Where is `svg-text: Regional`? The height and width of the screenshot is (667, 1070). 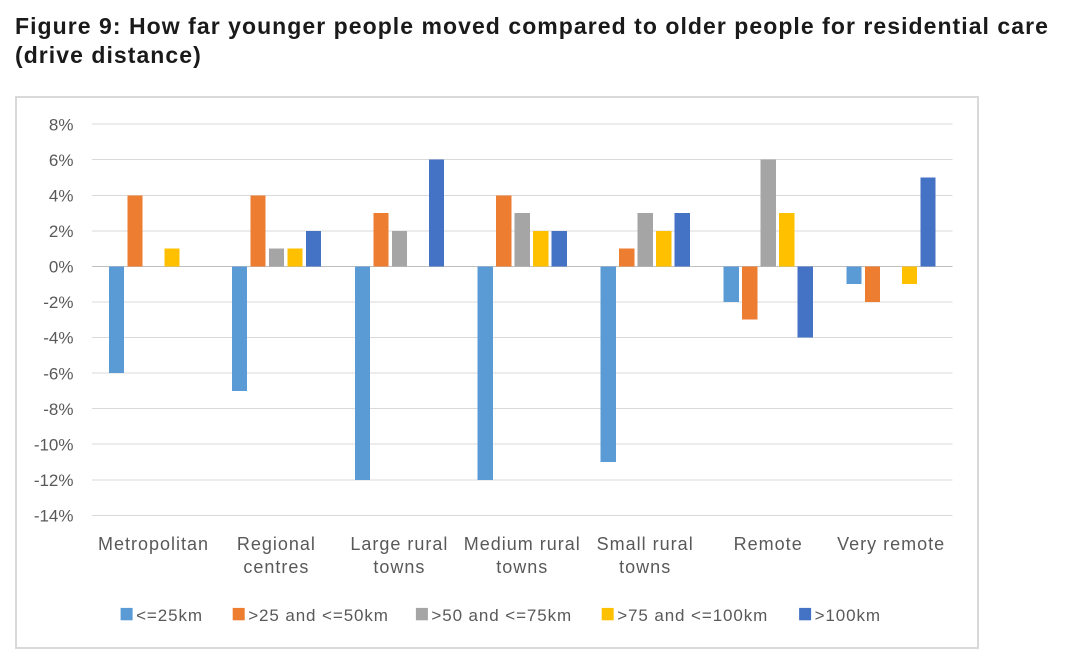
svg-text: Regional is located at coordinates (276, 544).